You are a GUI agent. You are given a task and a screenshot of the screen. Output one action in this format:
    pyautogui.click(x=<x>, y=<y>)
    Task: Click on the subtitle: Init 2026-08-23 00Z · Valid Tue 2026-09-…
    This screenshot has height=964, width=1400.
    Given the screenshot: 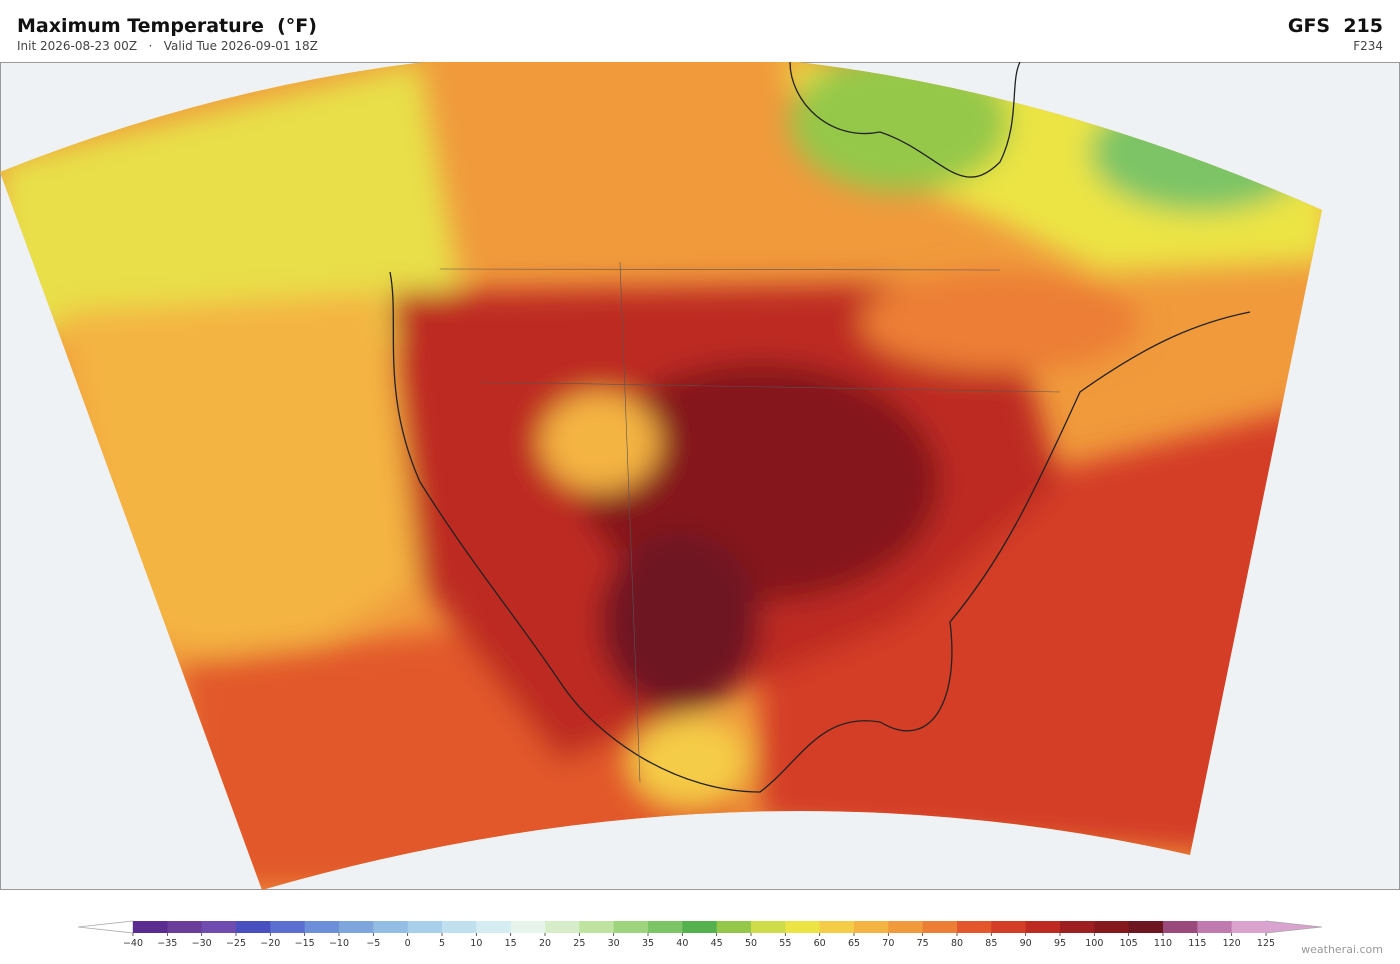 What is the action you would take?
    pyautogui.click(x=167, y=46)
    